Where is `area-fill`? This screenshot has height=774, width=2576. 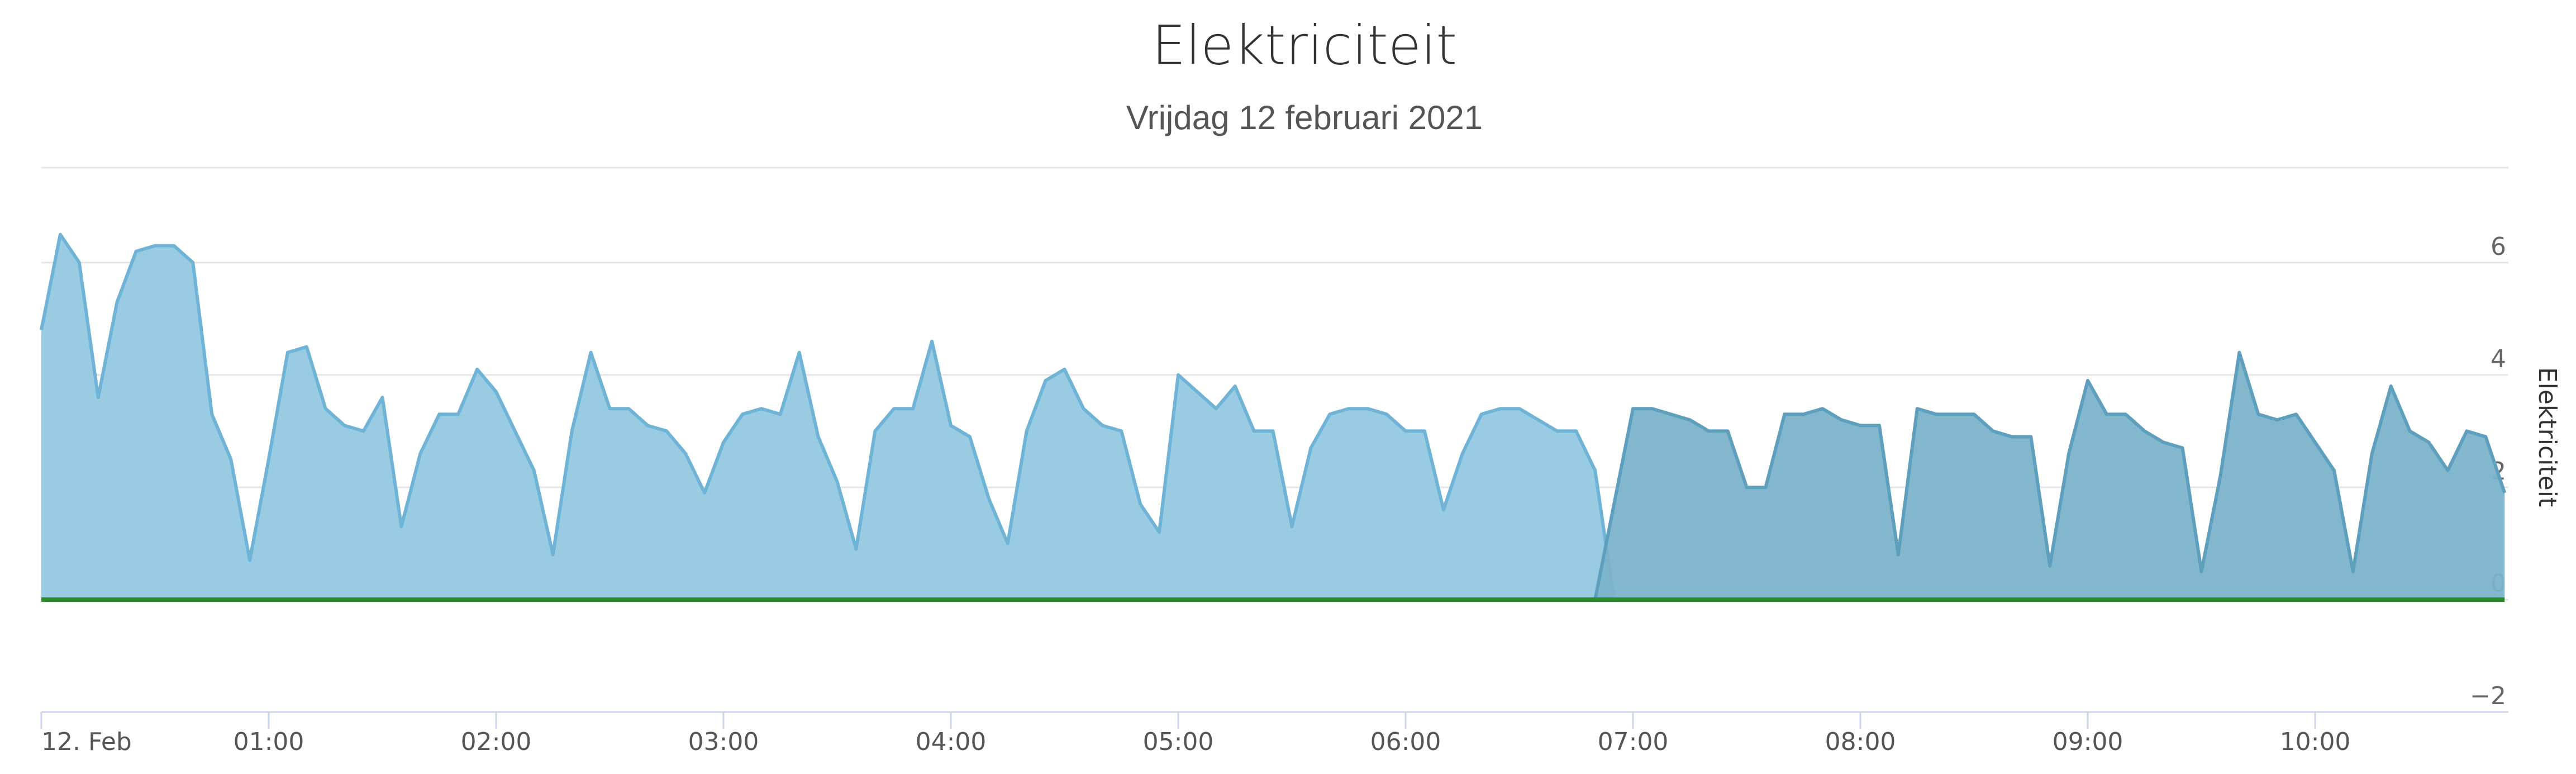 area-fill is located at coordinates (2050, 476).